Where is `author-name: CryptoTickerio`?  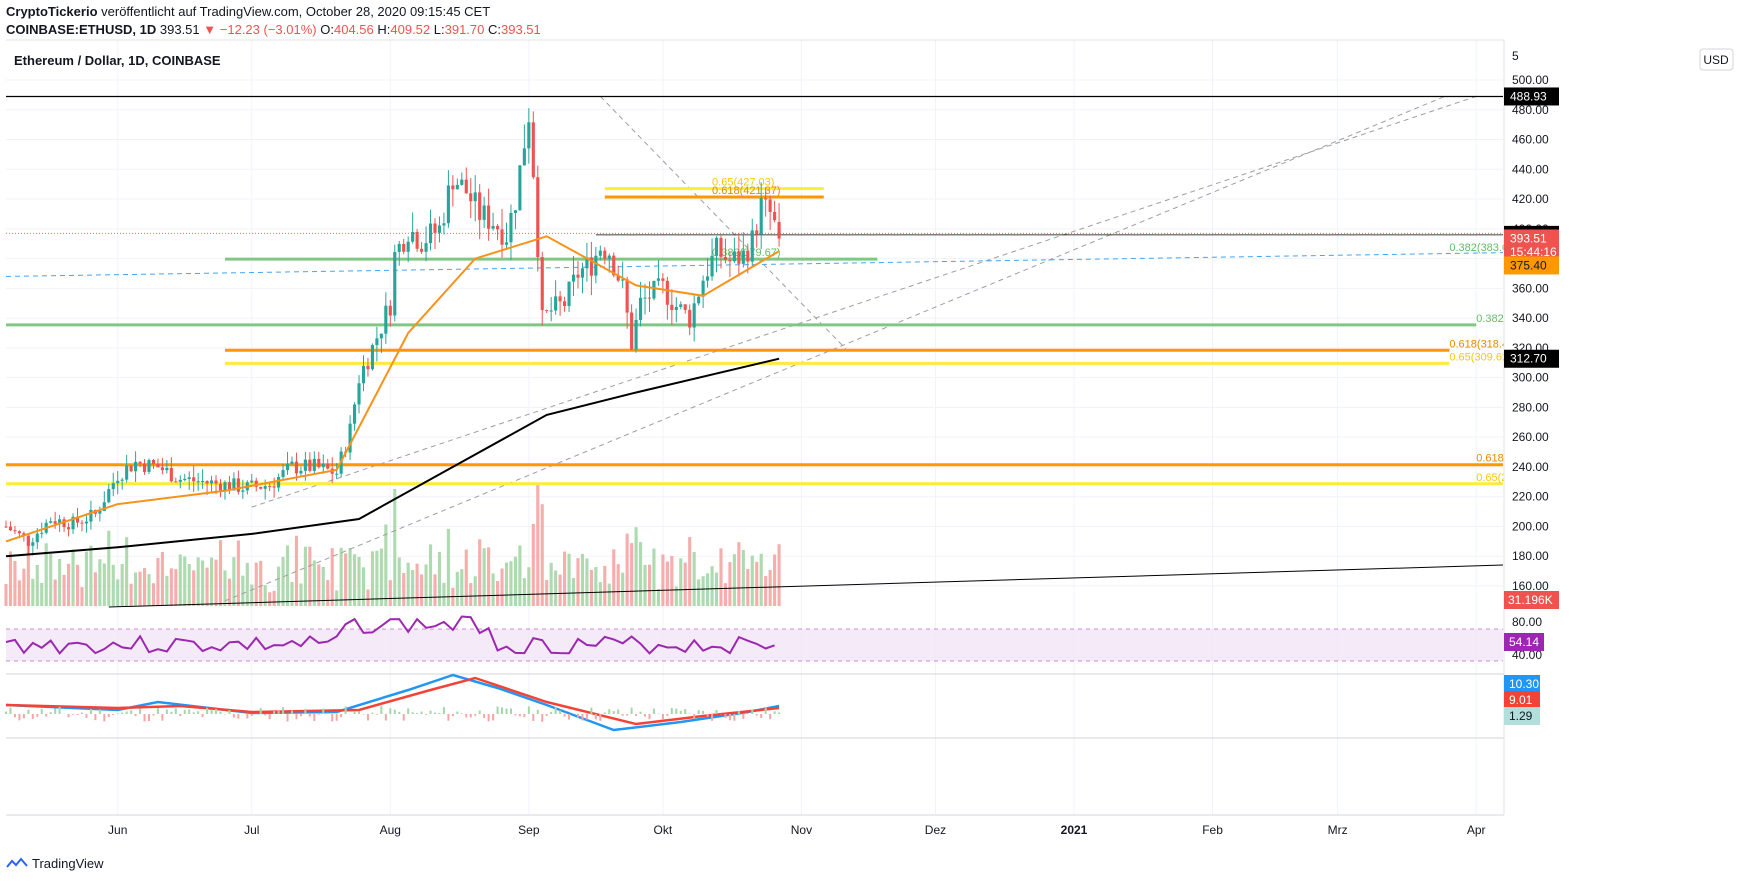
author-name: CryptoTickerio is located at coordinates (52, 11).